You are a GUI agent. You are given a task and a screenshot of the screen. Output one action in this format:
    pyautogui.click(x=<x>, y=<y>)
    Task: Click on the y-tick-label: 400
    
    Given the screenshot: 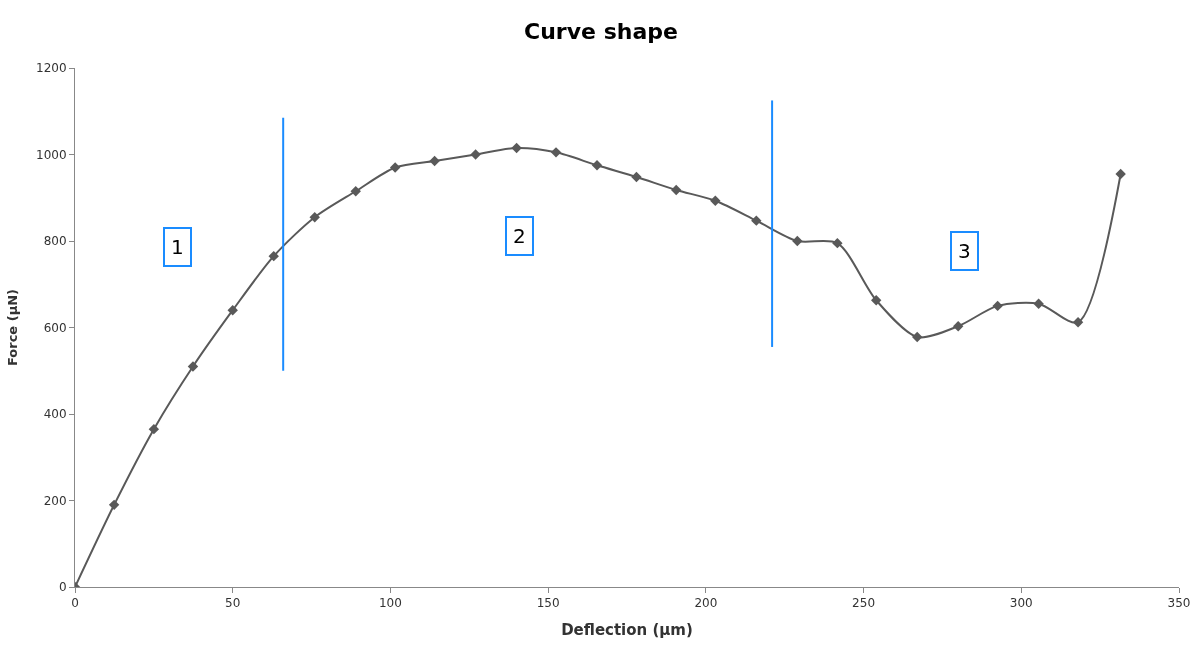 What is the action you would take?
    pyautogui.click(x=55, y=414)
    